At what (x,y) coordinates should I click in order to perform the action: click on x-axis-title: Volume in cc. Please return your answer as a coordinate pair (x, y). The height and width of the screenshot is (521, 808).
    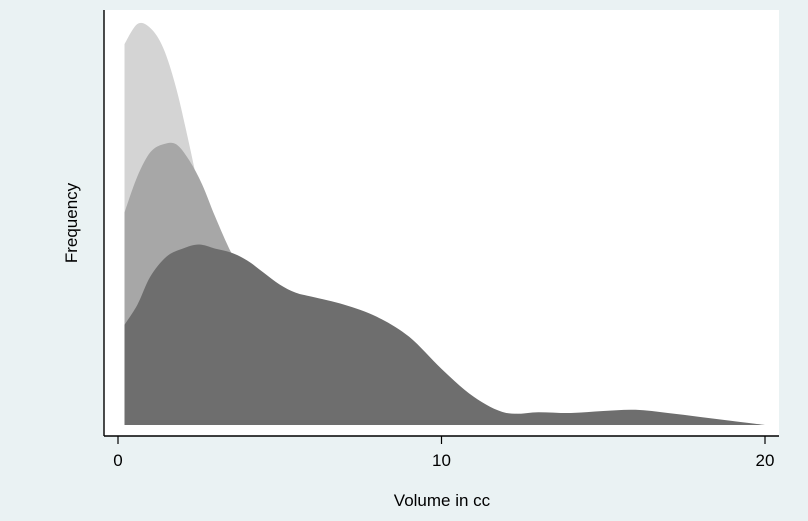
    Looking at the image, I should click on (442, 500).